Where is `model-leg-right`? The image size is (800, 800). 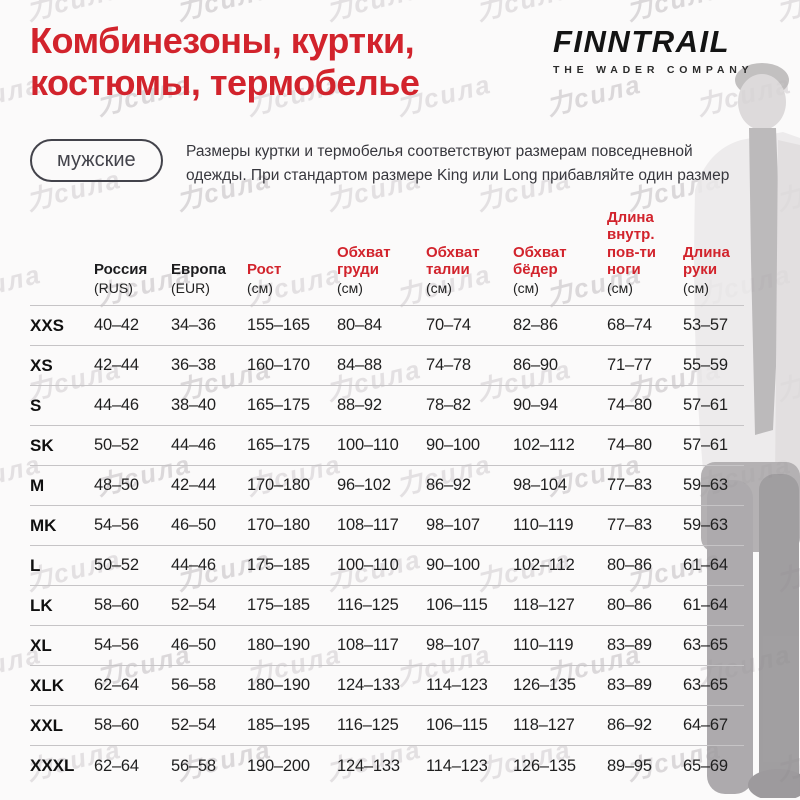
model-leg-right is located at coordinates (779, 635).